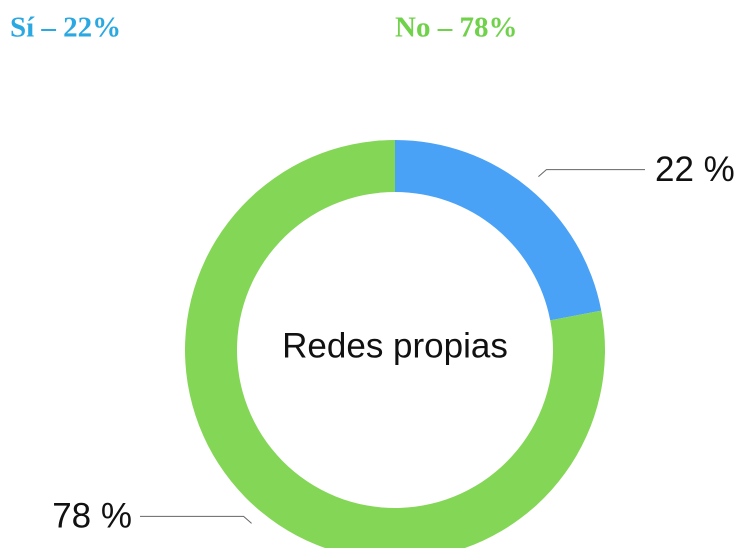 Image resolution: width=746 pixels, height=548 pixels. What do you see at coordinates (456, 28) in the screenshot?
I see `legend-entry: No – 78%` at bounding box center [456, 28].